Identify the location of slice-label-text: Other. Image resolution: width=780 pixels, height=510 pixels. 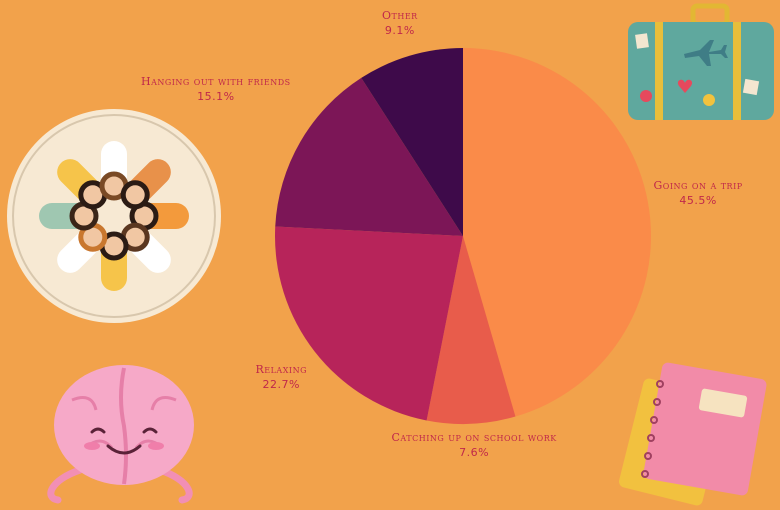
(400, 15).